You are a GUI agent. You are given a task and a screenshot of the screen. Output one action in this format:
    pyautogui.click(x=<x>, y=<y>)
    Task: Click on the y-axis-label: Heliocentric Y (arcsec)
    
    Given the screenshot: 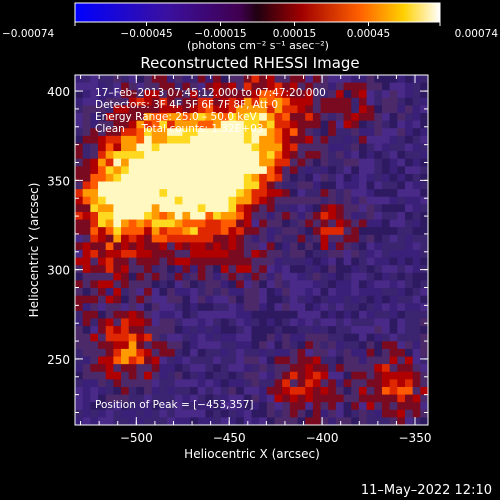 What is the action you would take?
    pyautogui.click(x=34, y=250)
    